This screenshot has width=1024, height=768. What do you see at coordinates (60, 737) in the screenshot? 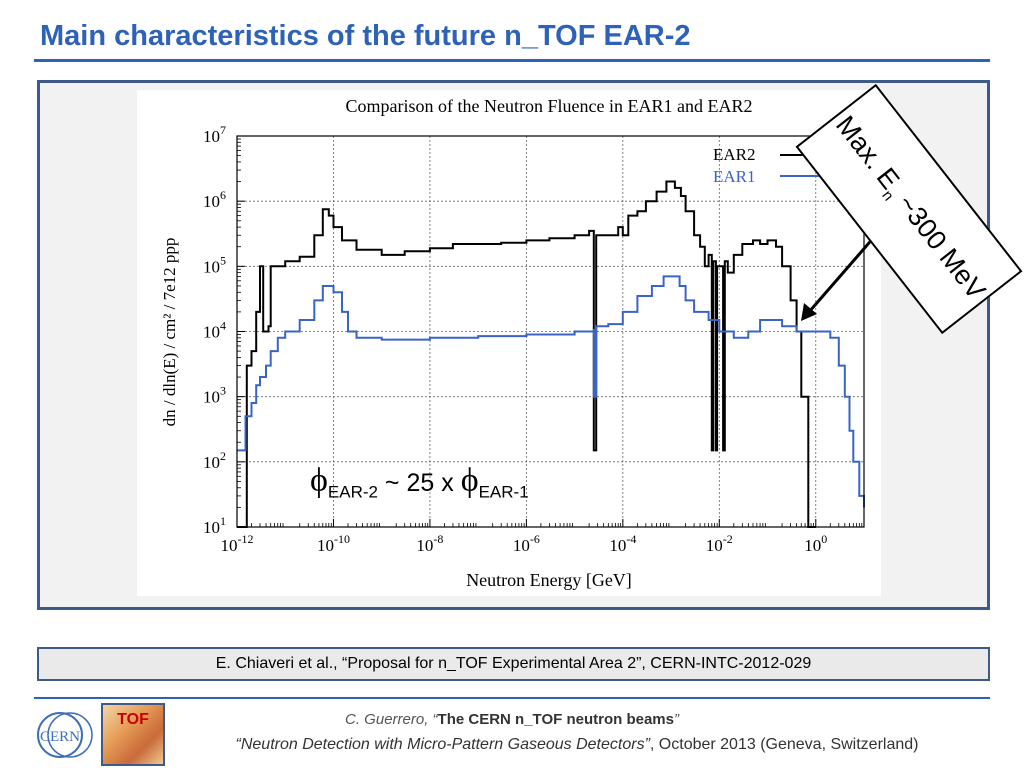
I see `svg-text: CERN` at bounding box center [60, 737].